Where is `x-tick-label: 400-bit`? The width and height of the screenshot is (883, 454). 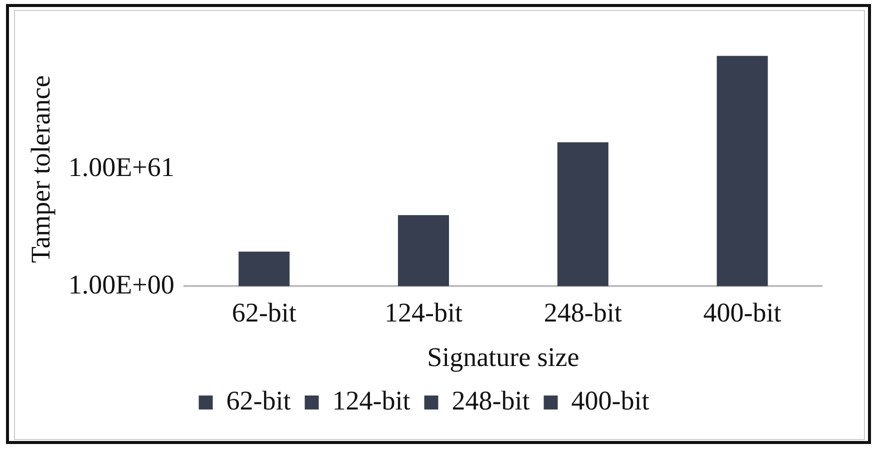
x-tick-label: 400-bit is located at coordinates (742, 312).